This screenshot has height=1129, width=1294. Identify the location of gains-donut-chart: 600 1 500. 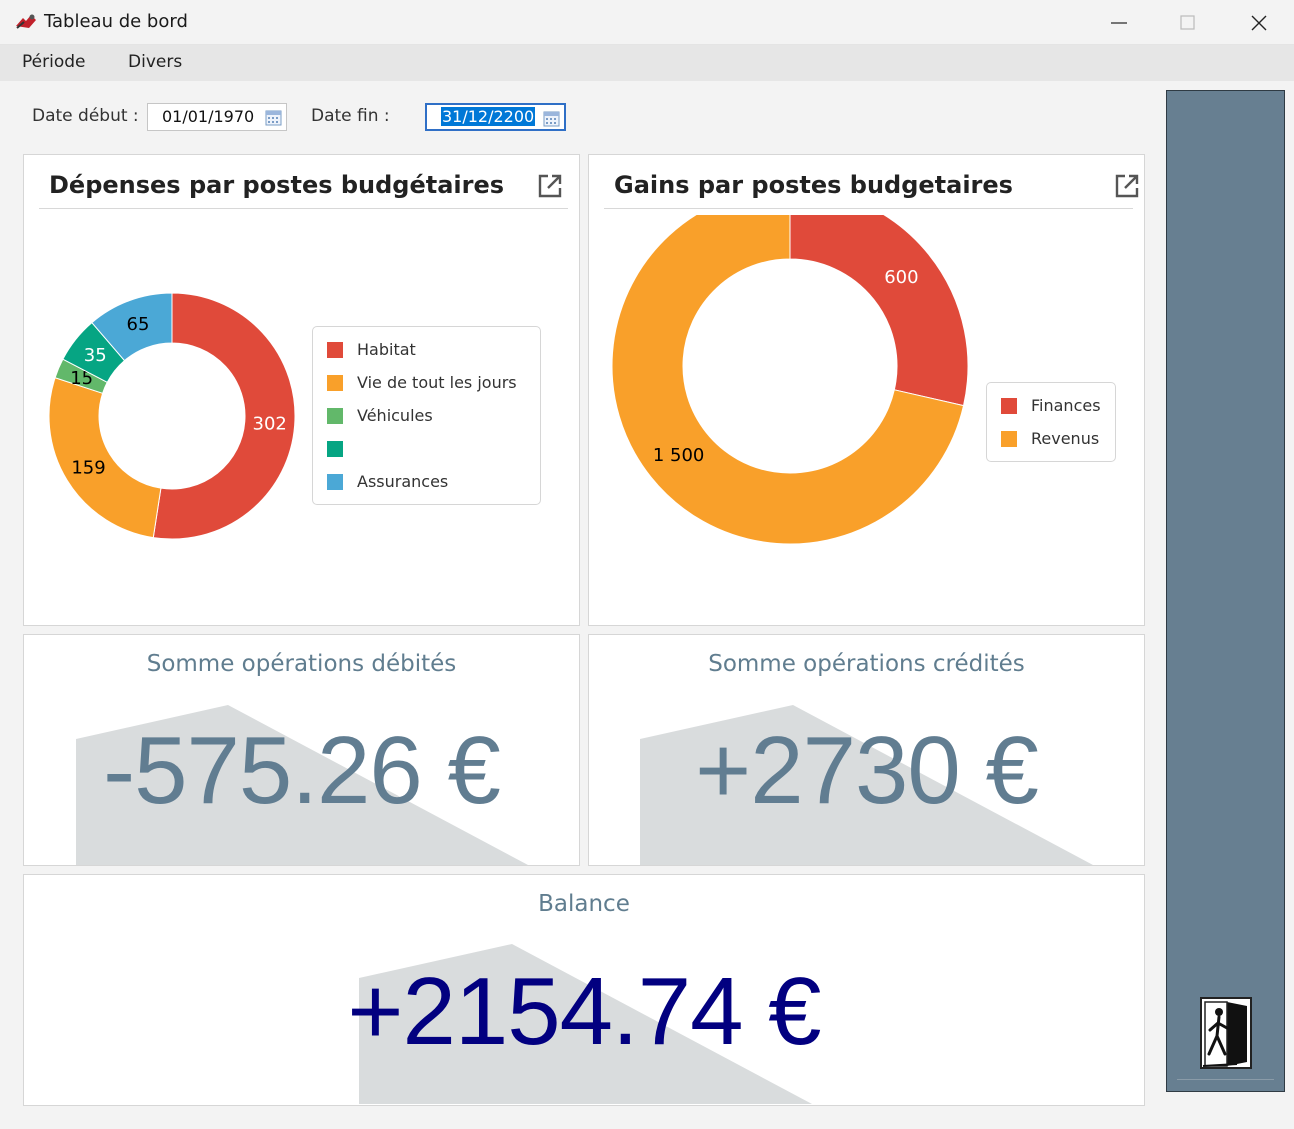
(790, 380).